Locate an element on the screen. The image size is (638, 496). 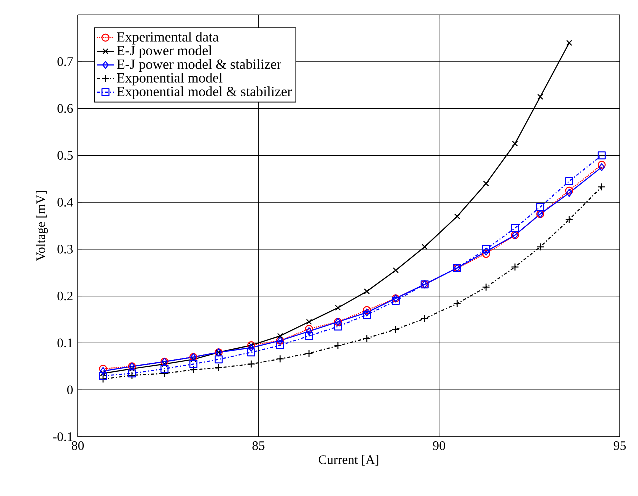
y-tick-label: 0.6 is located at coordinates (66, 109).